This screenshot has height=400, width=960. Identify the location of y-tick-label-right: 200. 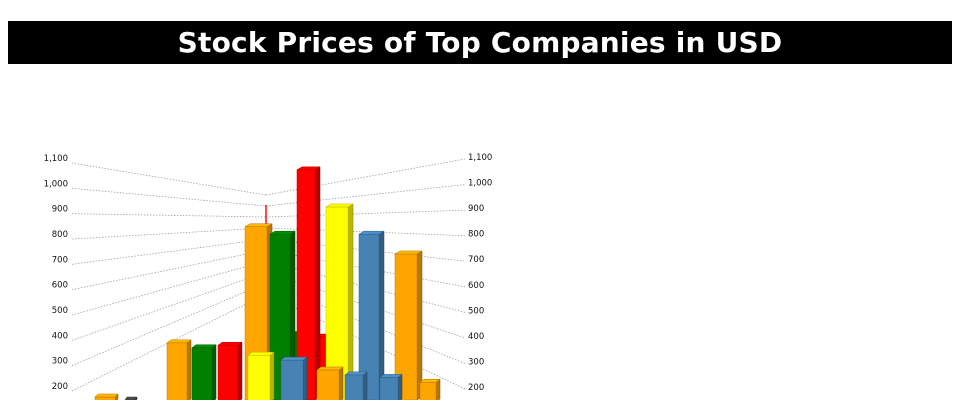
(476, 388).